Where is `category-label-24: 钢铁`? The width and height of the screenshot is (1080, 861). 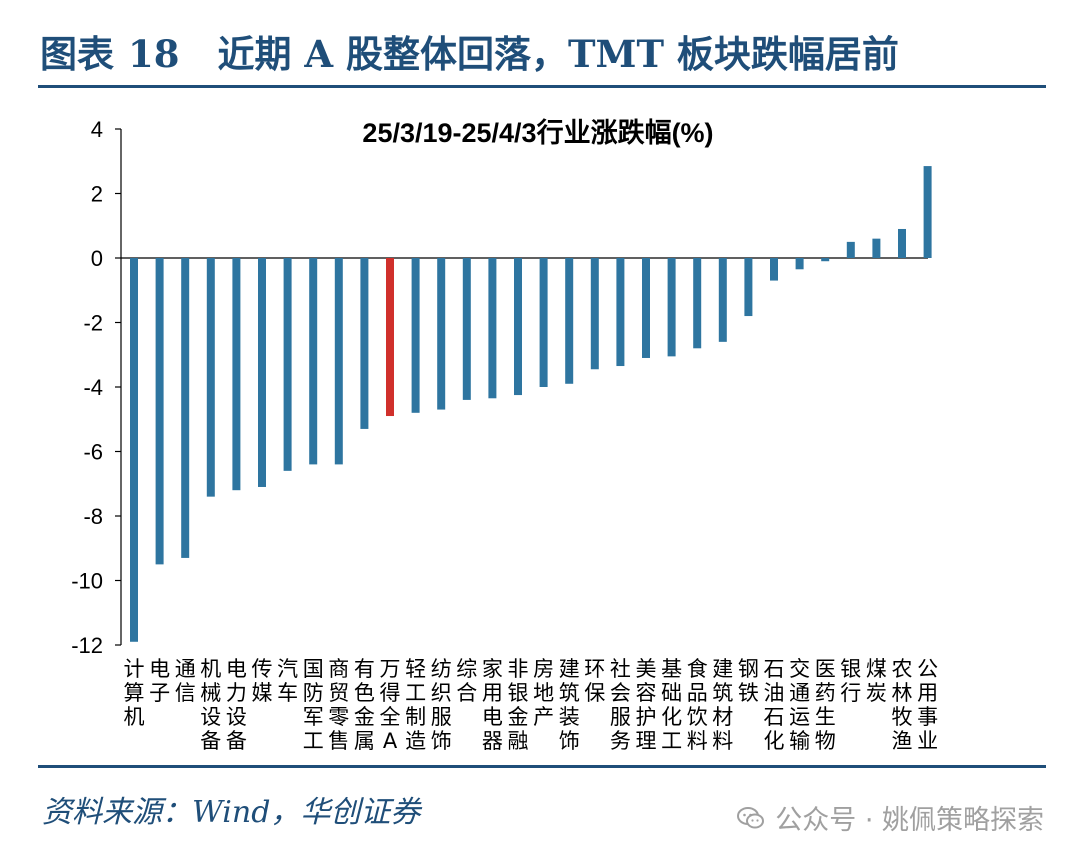 category-label-24: 钢铁 is located at coordinates (748, 681).